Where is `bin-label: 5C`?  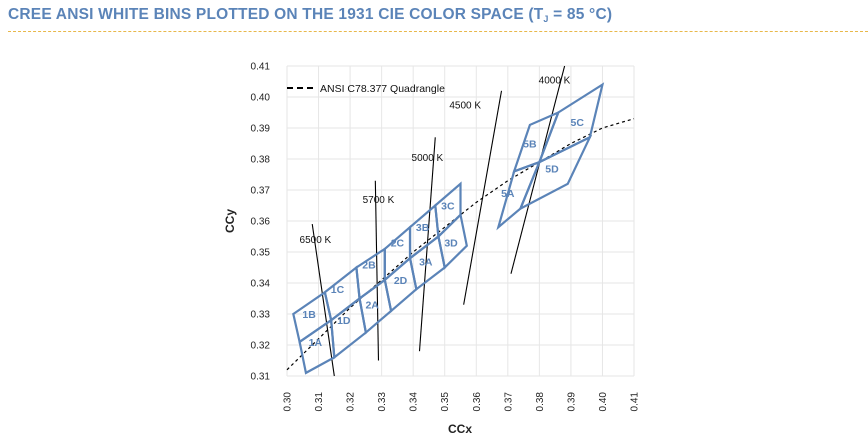
bin-label: 5C is located at coordinates (577, 123).